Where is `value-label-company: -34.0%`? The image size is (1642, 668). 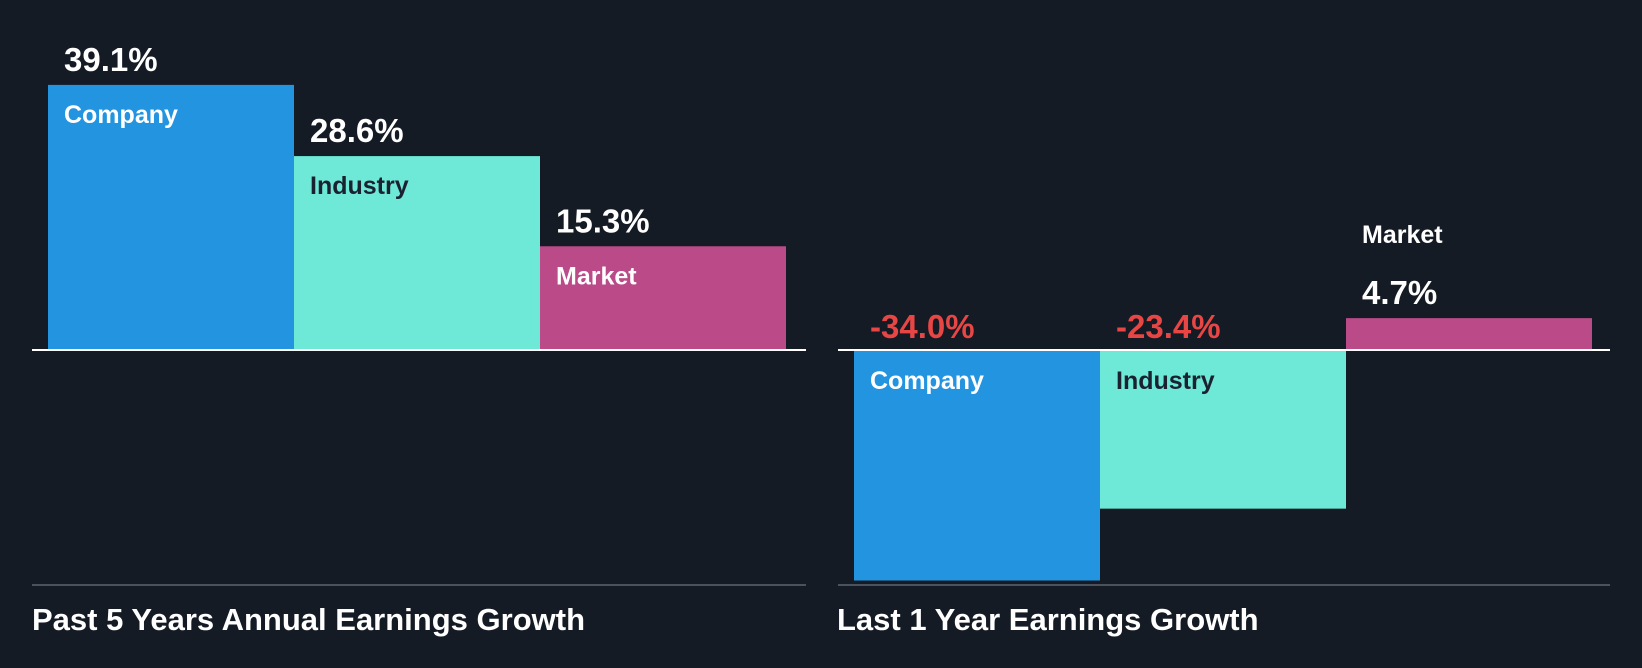
value-label-company: -34.0% is located at coordinates (922, 326).